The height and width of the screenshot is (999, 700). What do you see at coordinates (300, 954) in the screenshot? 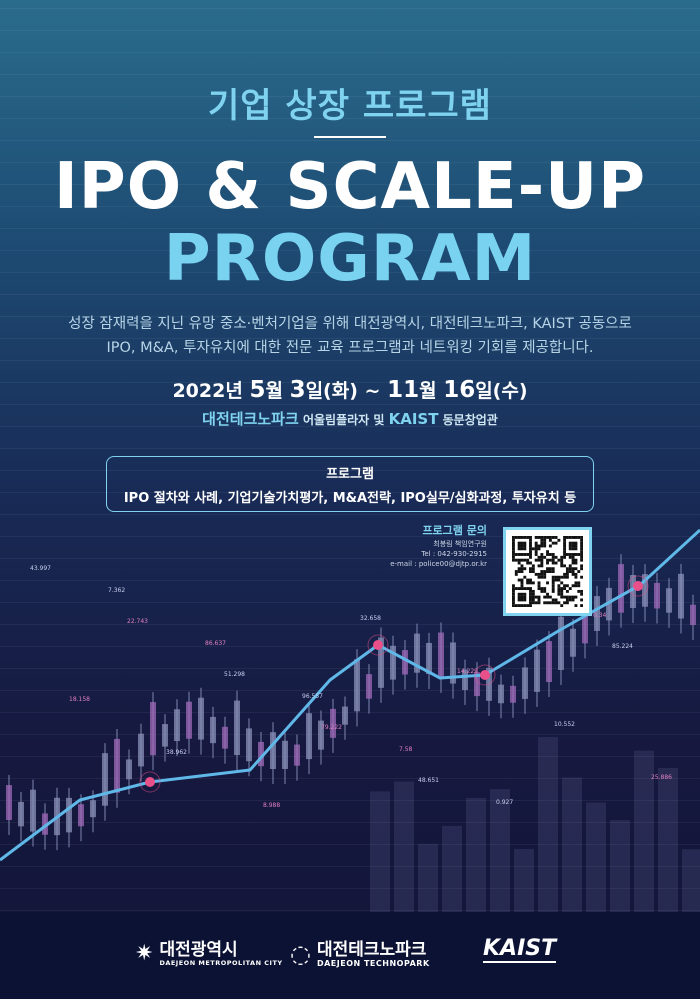
I see `swoosh-emblem-icon: ◌` at bounding box center [300, 954].